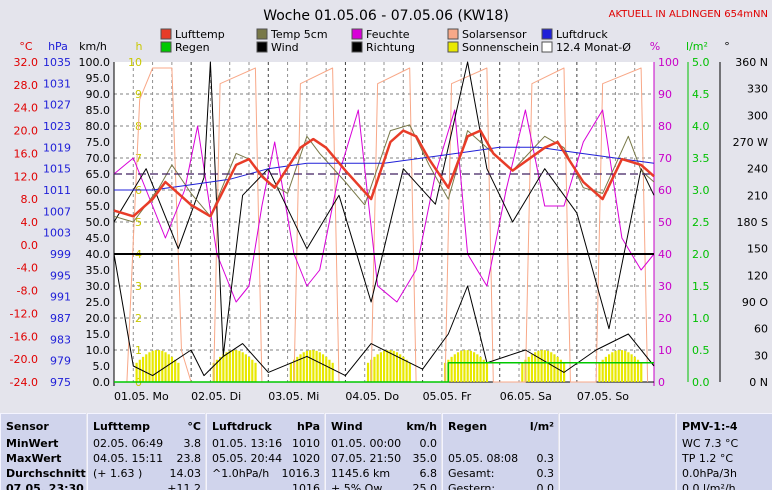 The image size is (772, 490). Describe the element at coordinates (24, 382) in the screenshot. I see `axis-temp-tick: -24.0` at that location.